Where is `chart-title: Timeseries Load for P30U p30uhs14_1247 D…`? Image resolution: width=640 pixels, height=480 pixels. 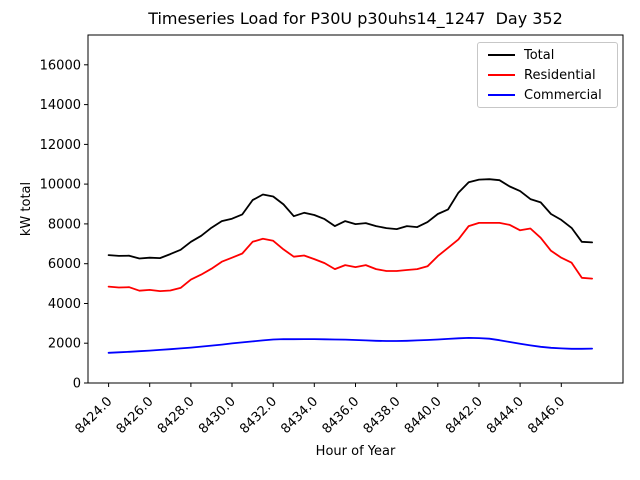
chart-title: Timeseries Load for P30U p30uhs14_1247 D… is located at coordinates (355, 18).